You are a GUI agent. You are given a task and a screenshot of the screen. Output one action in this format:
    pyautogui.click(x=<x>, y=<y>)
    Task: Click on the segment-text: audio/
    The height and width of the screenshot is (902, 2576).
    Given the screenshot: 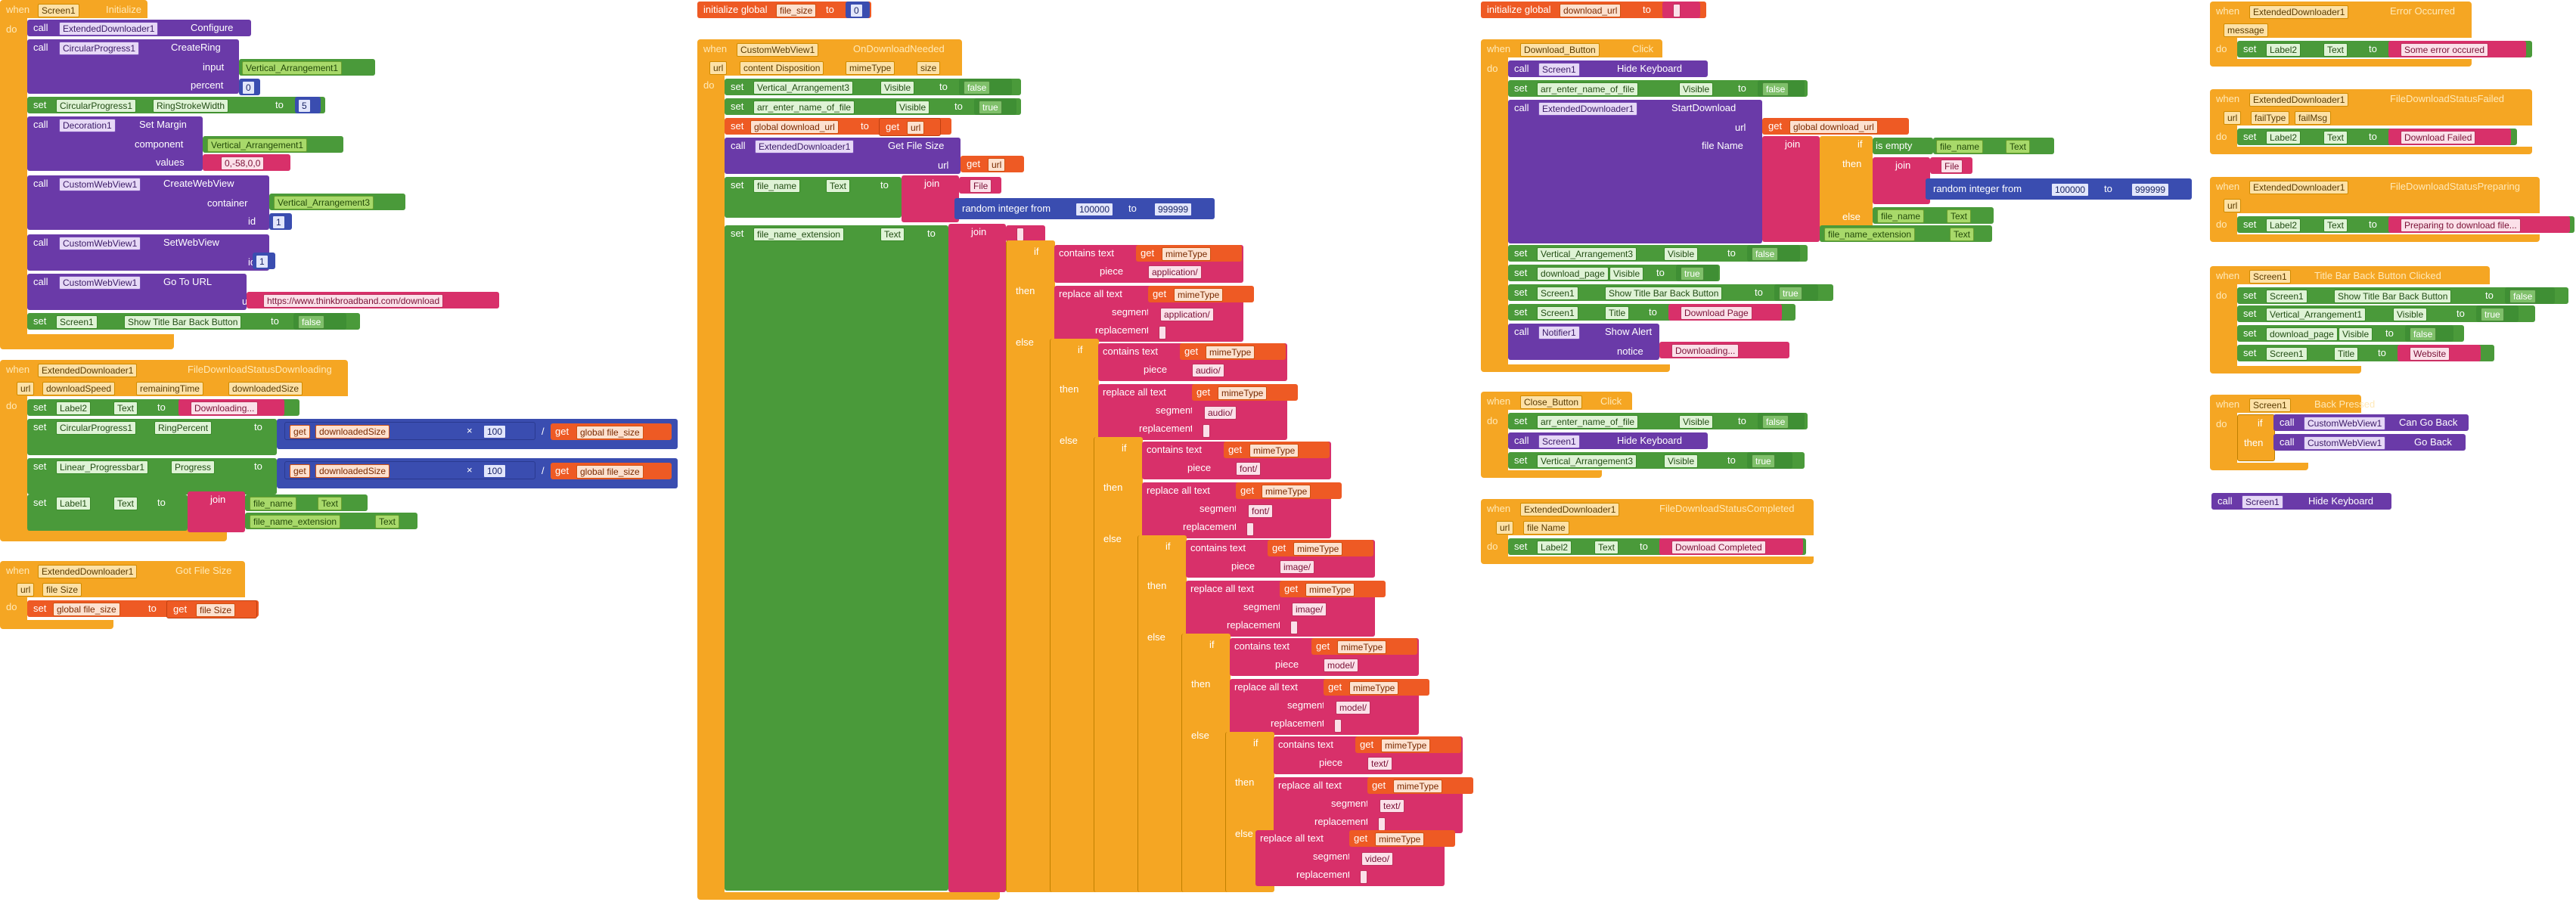 What is the action you would take?
    pyautogui.click(x=1232, y=412)
    